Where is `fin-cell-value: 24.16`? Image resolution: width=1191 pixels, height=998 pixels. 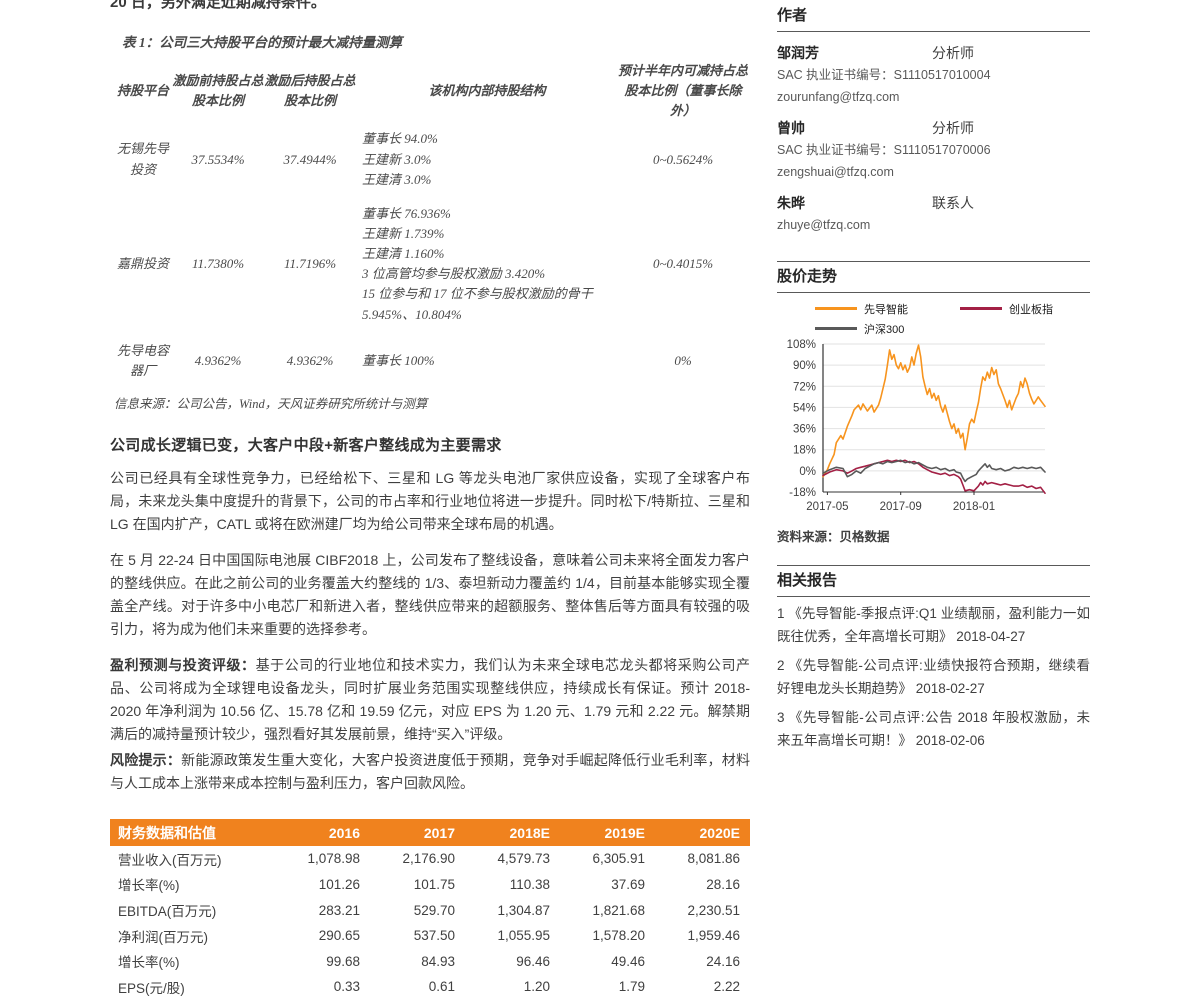 fin-cell-value: 24.16 is located at coordinates (723, 961).